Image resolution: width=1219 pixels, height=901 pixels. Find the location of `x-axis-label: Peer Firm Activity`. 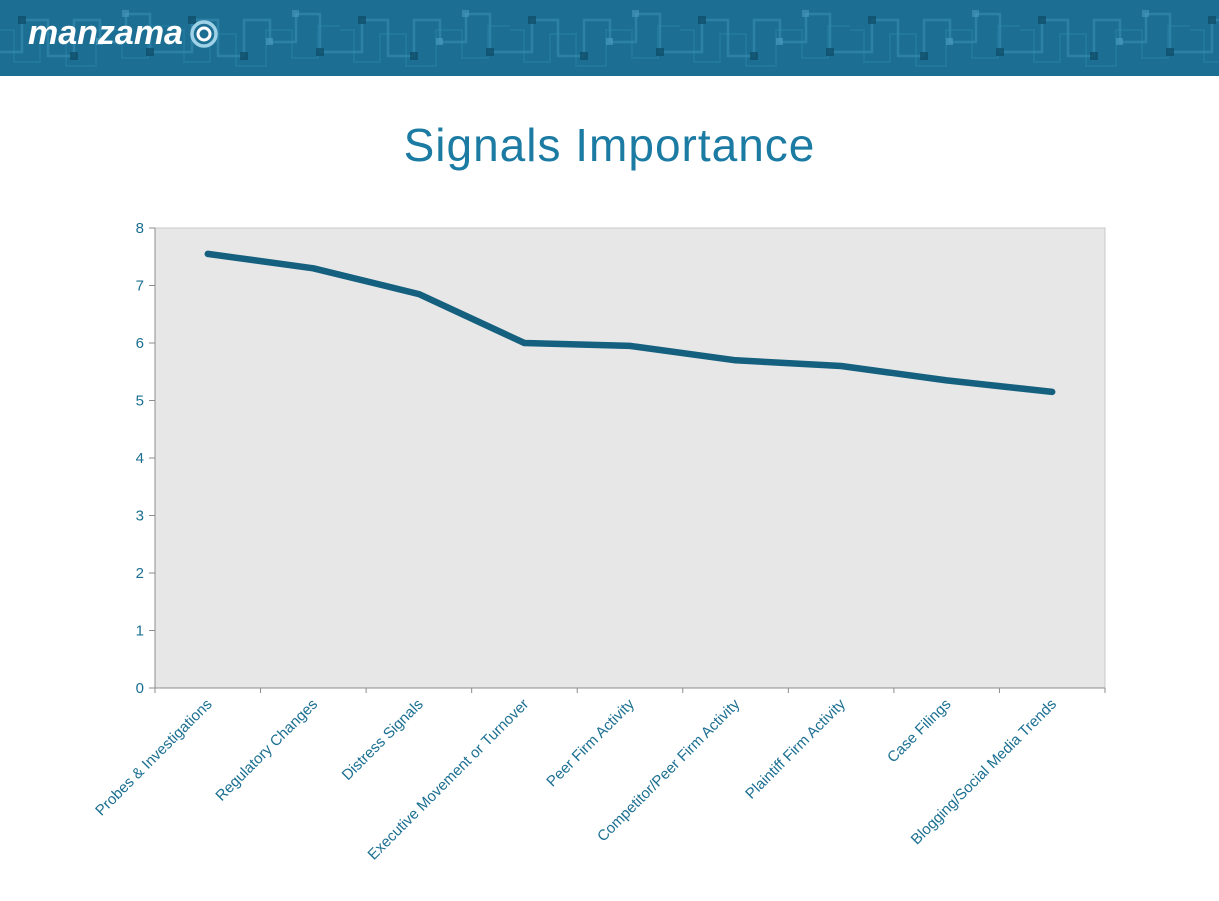

x-axis-label: Peer Firm Activity is located at coordinates (590, 742).